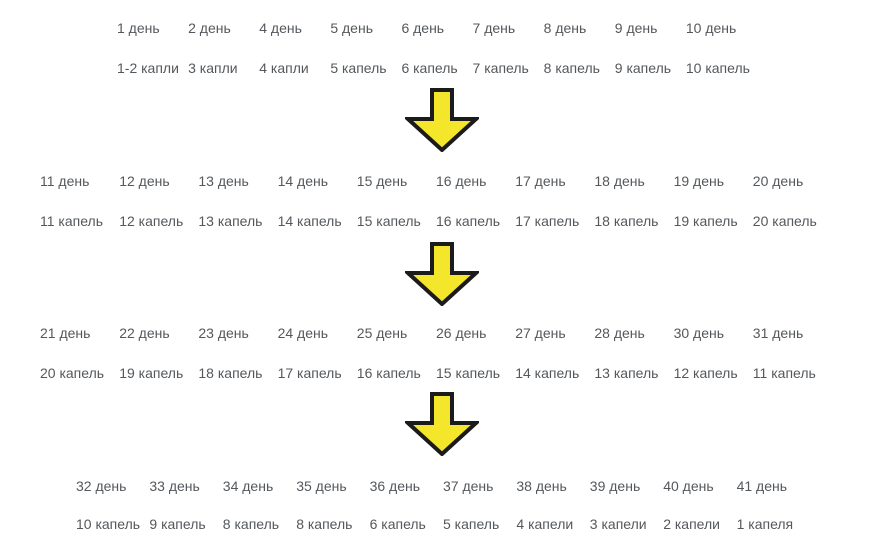  I want to click on day-label: 23 день, so click(223, 333).